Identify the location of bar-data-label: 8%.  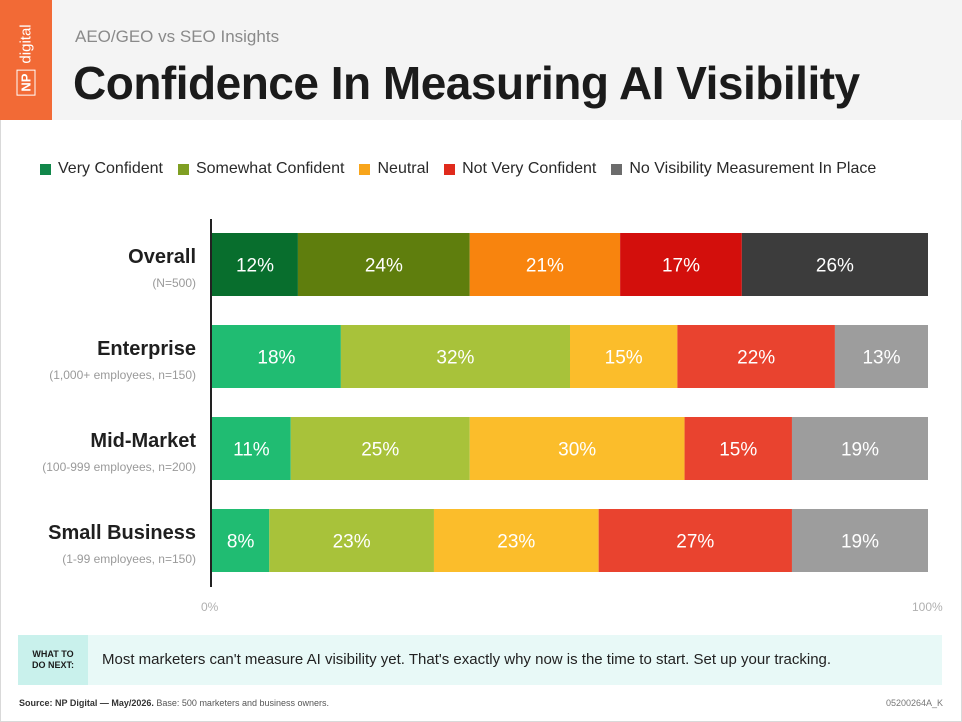
(241, 542).